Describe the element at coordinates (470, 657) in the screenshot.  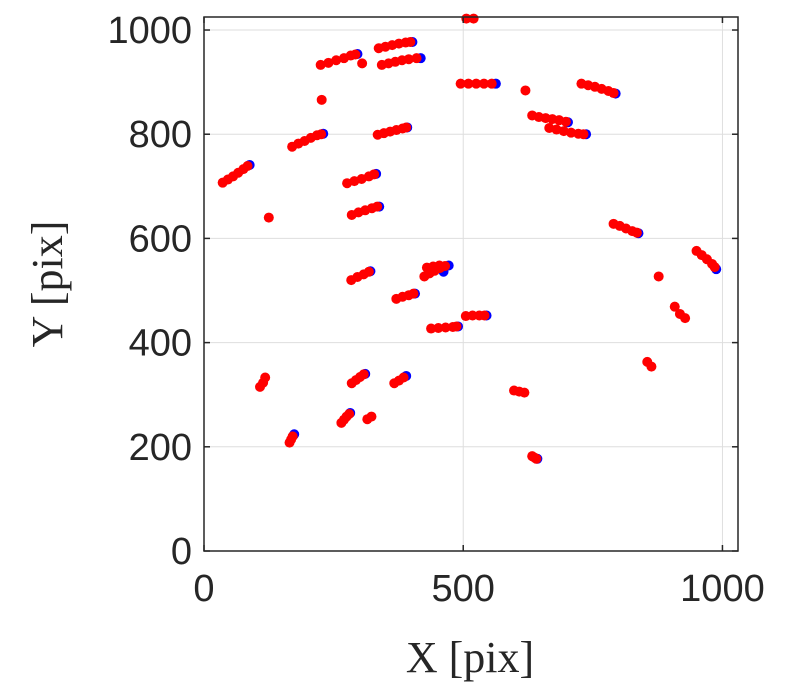
I see `x-axis-label: X [pix]` at that location.